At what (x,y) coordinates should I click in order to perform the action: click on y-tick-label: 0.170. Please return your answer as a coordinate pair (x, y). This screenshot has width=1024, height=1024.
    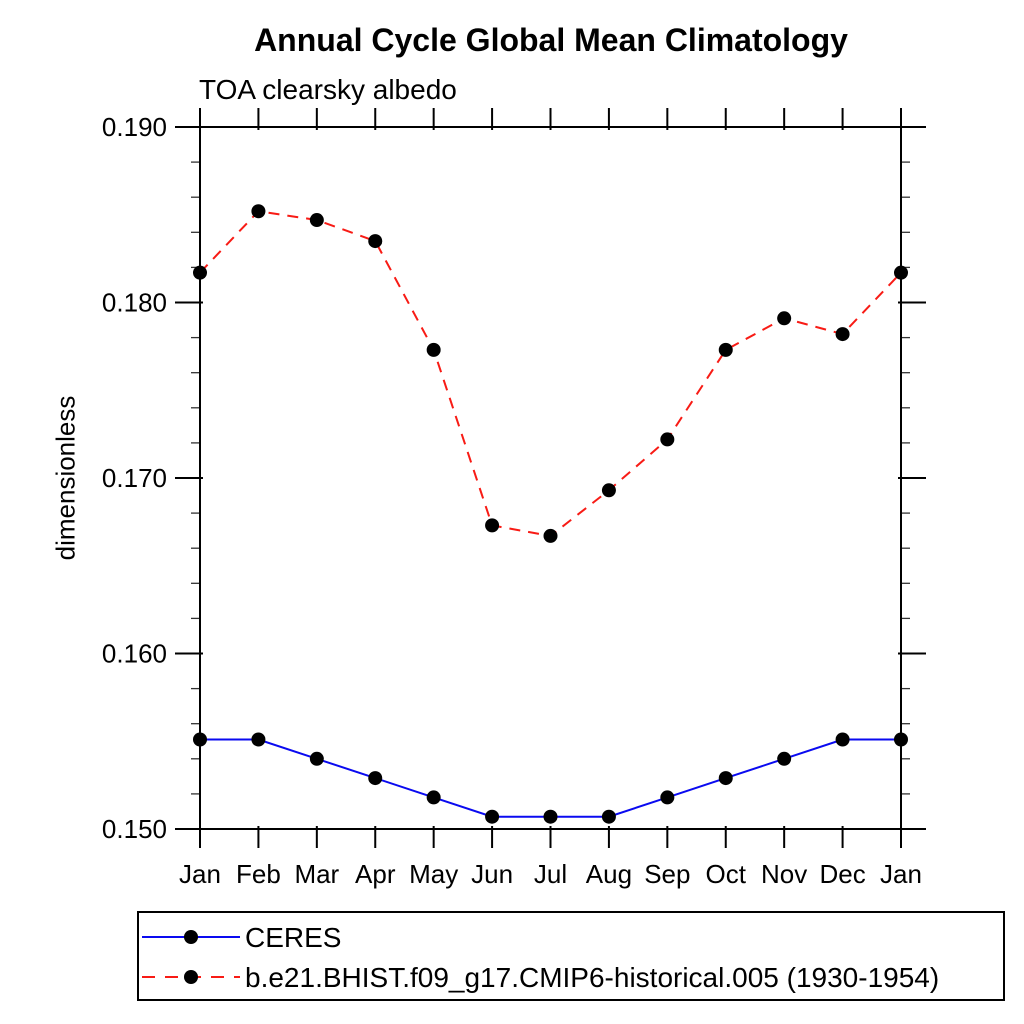
    Looking at the image, I should click on (134, 478).